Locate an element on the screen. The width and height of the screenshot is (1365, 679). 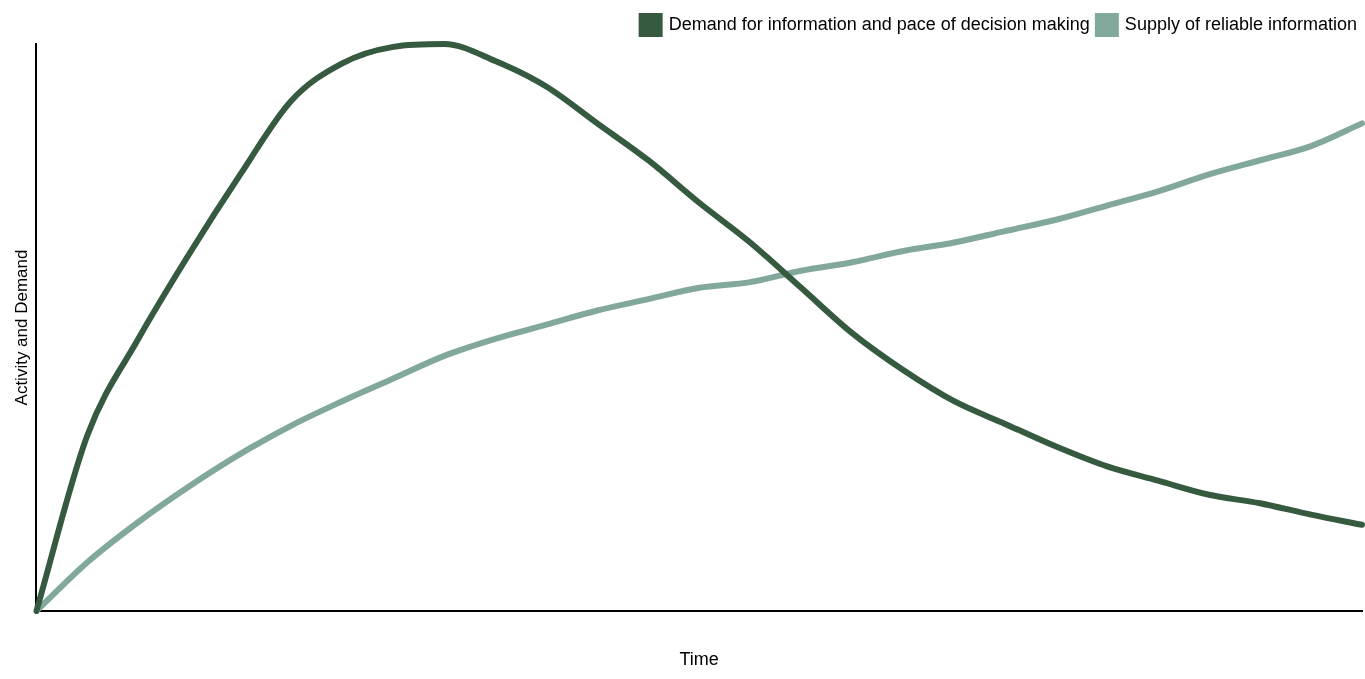
y-axis-title: Activity and Demand is located at coordinates (21, 327).